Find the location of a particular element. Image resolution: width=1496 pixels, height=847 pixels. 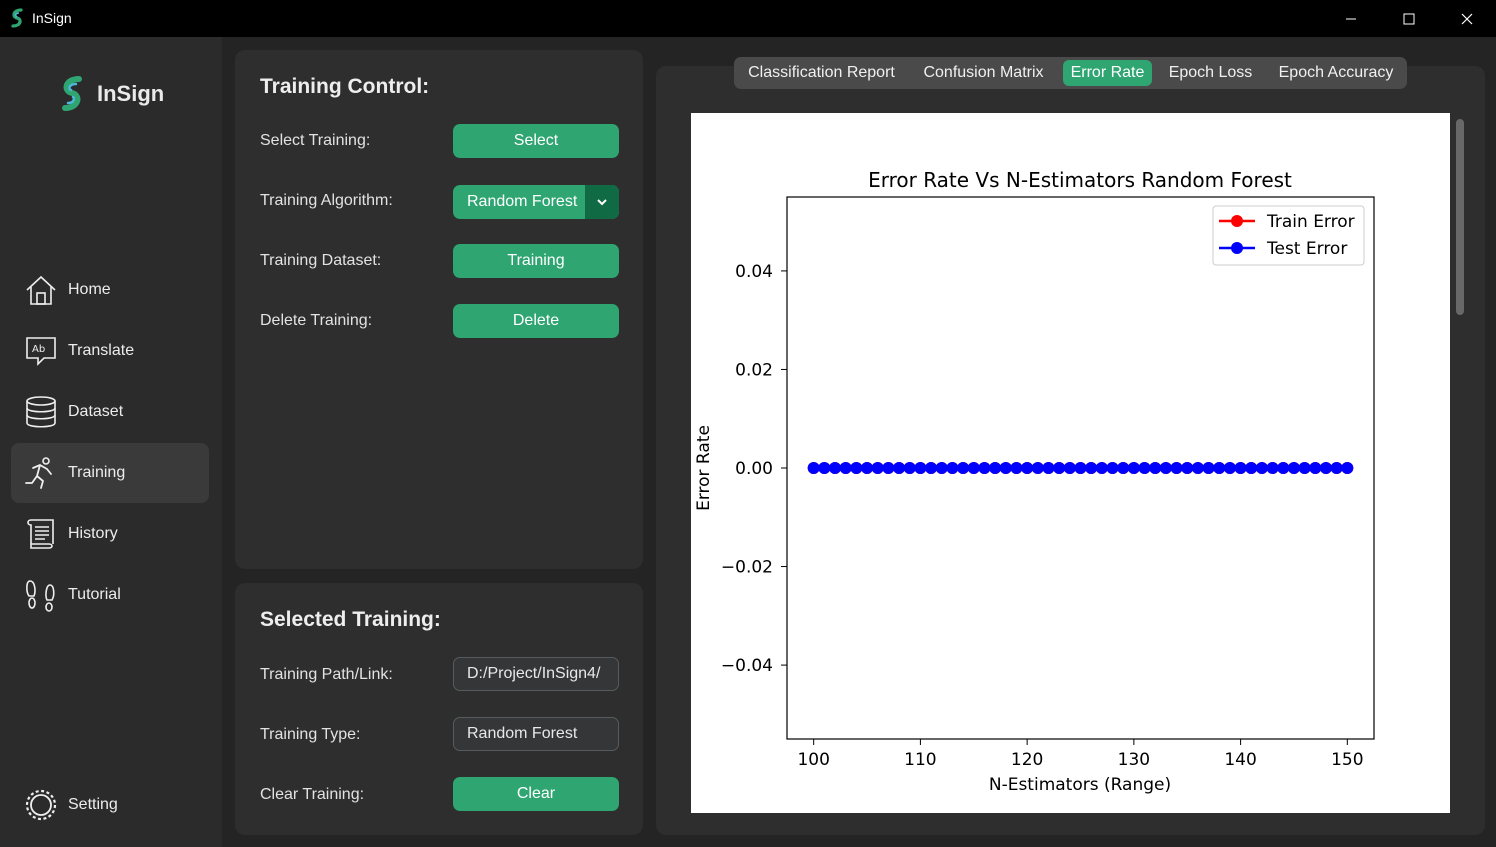

database-icon is located at coordinates (41, 412).